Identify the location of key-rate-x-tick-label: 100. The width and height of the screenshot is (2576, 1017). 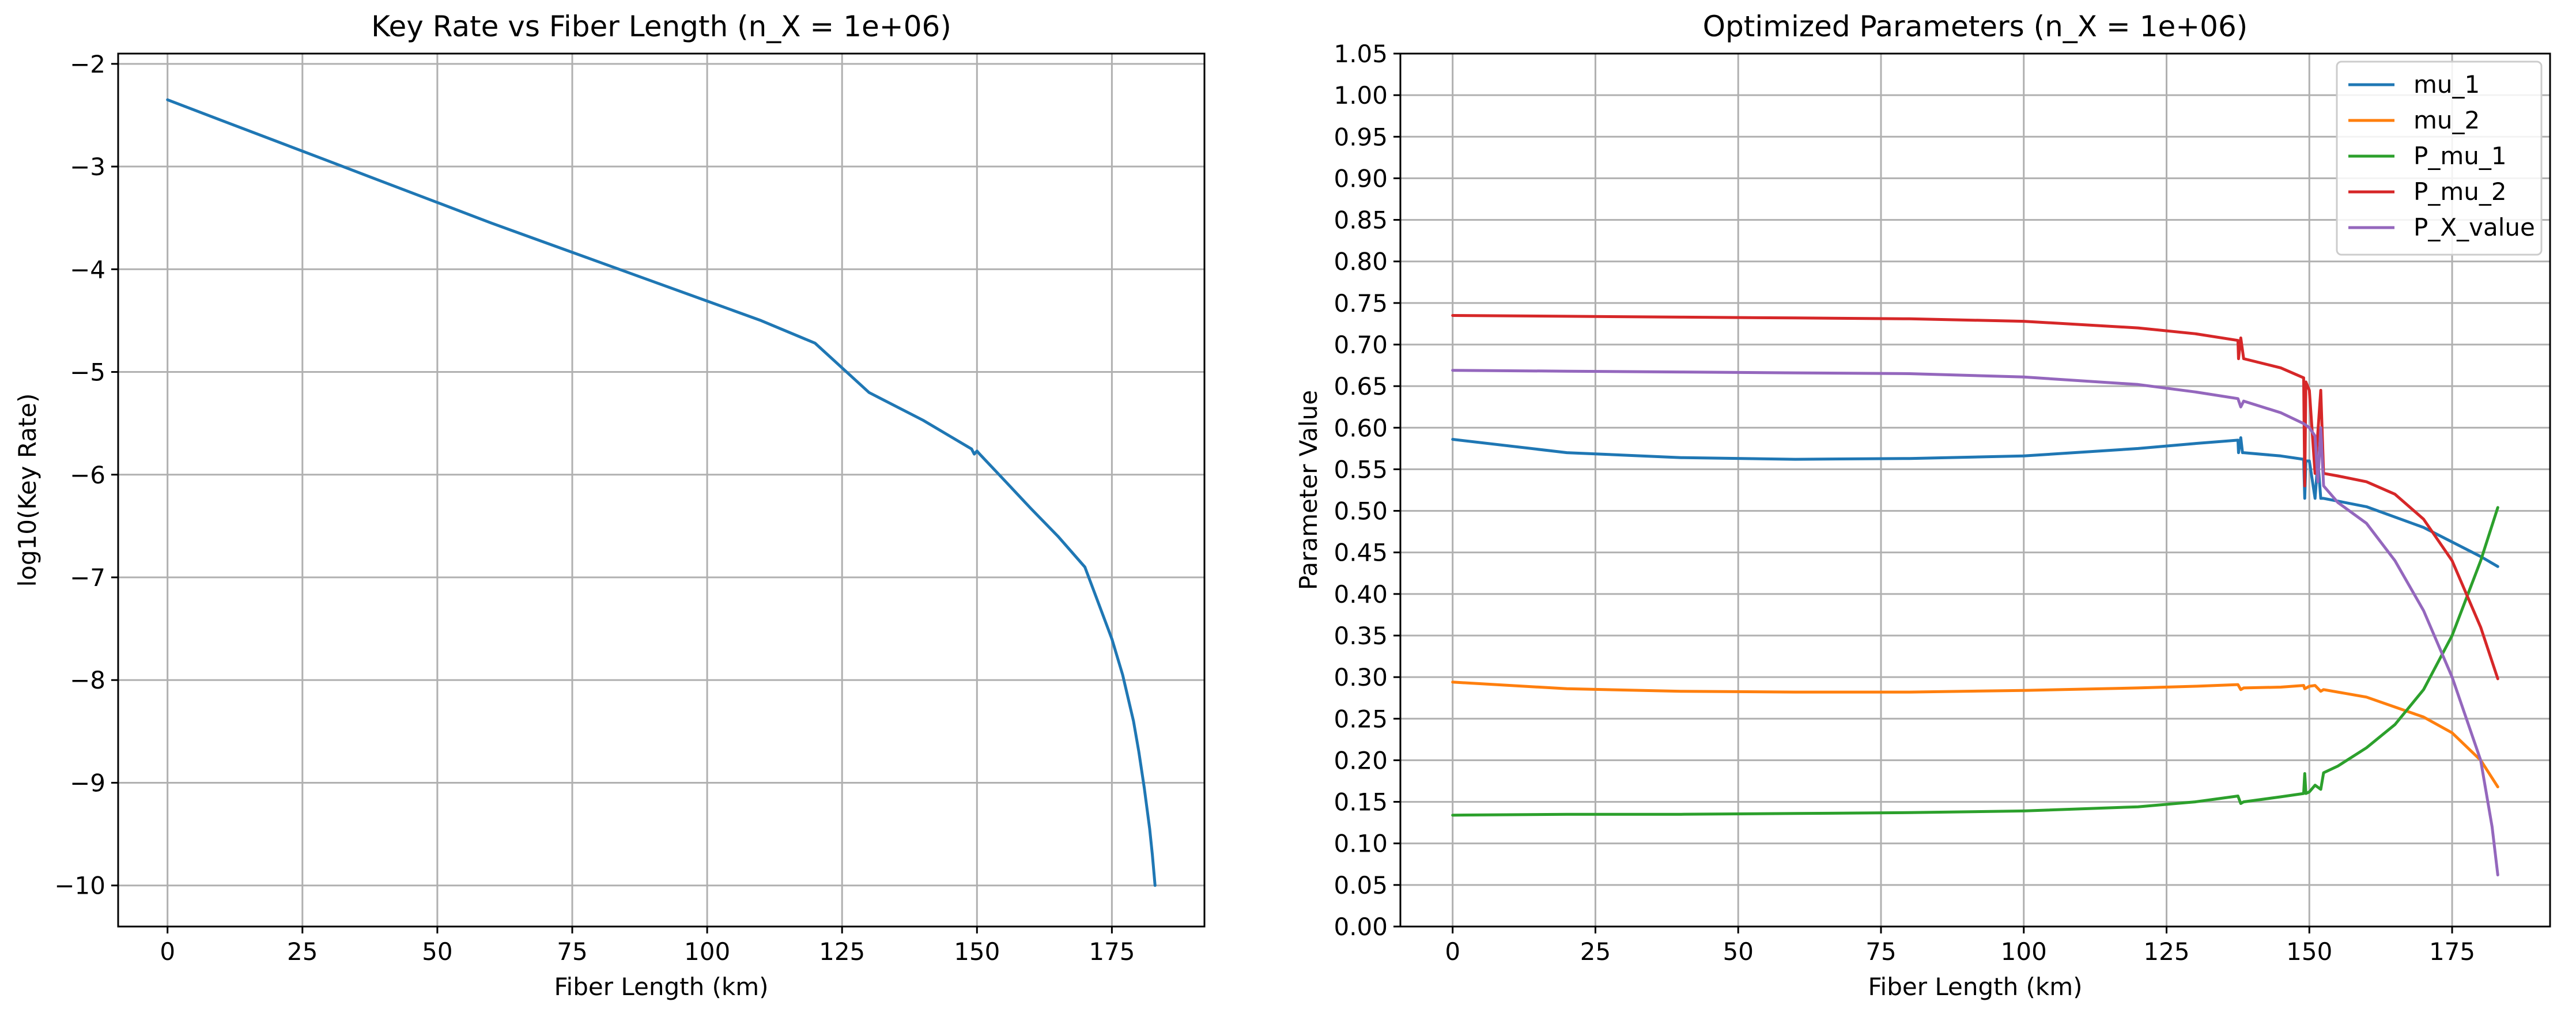
(707, 951).